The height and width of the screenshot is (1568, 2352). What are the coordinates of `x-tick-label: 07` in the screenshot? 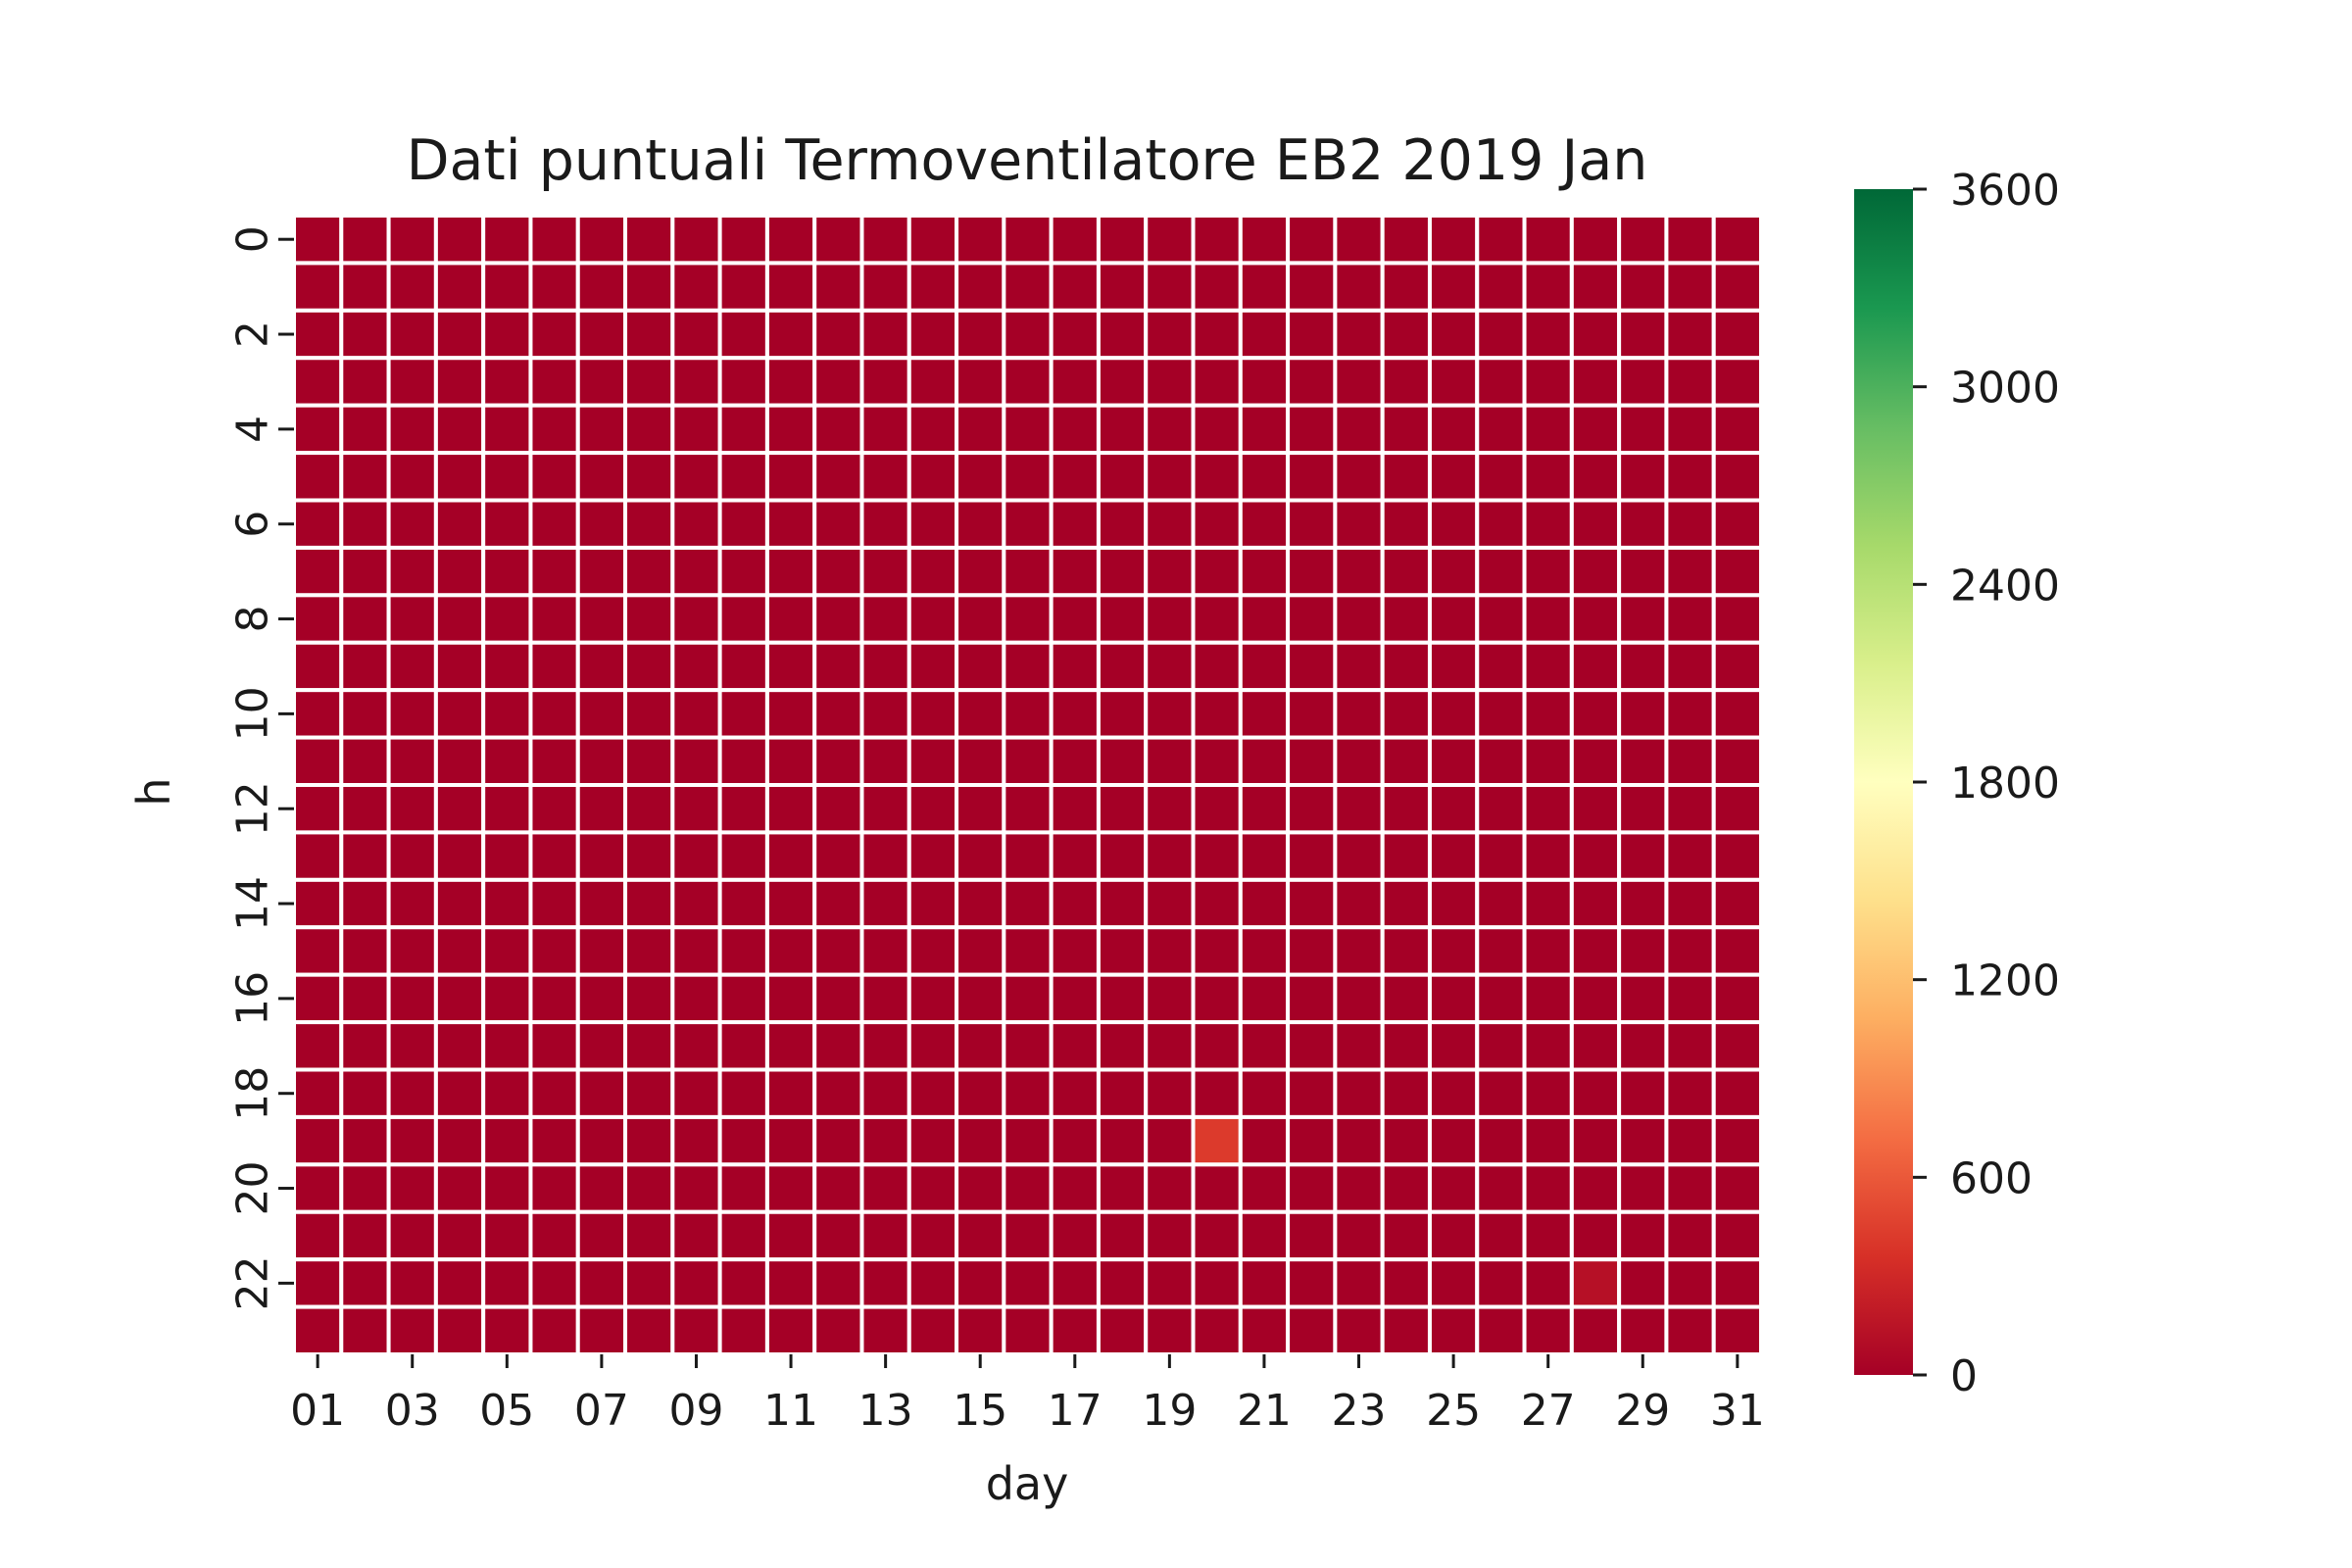 It's located at (601, 1411).